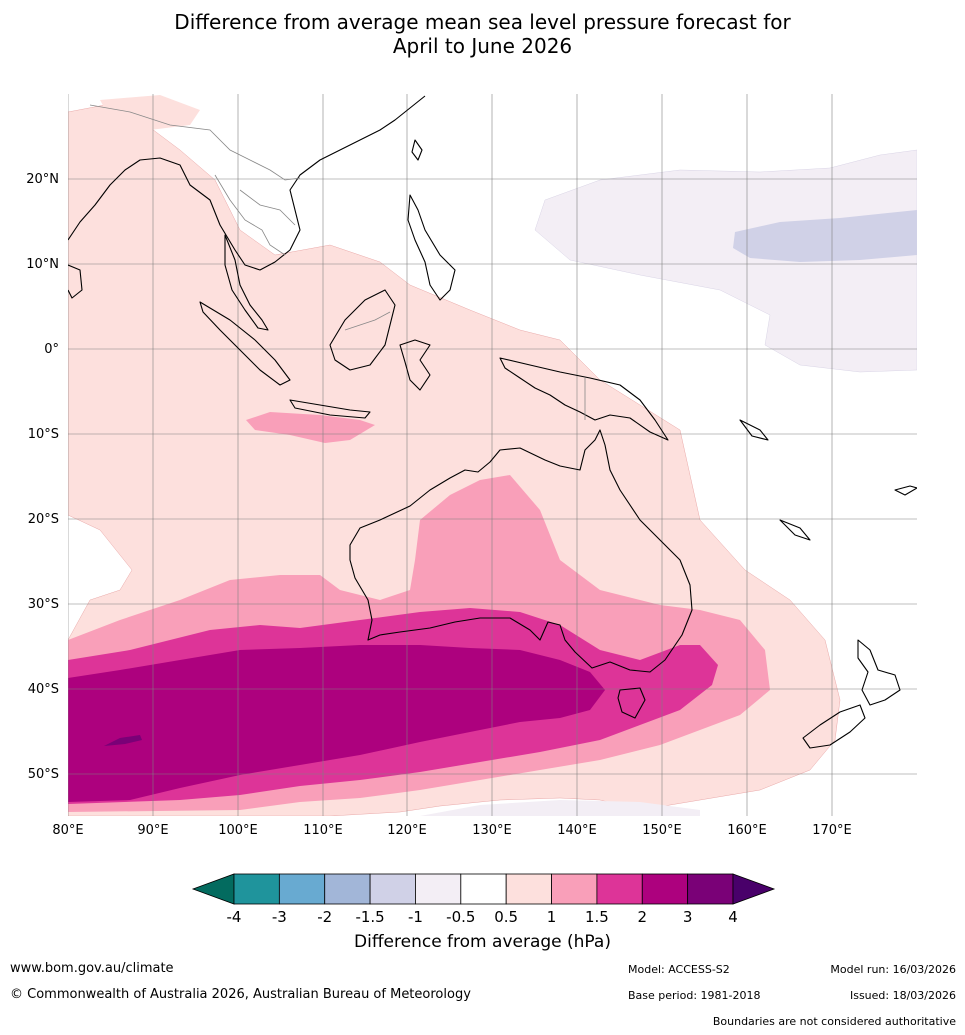 This screenshot has height=1035, width=965. I want to click on y-tick-50s: 50°S, so click(43, 774).